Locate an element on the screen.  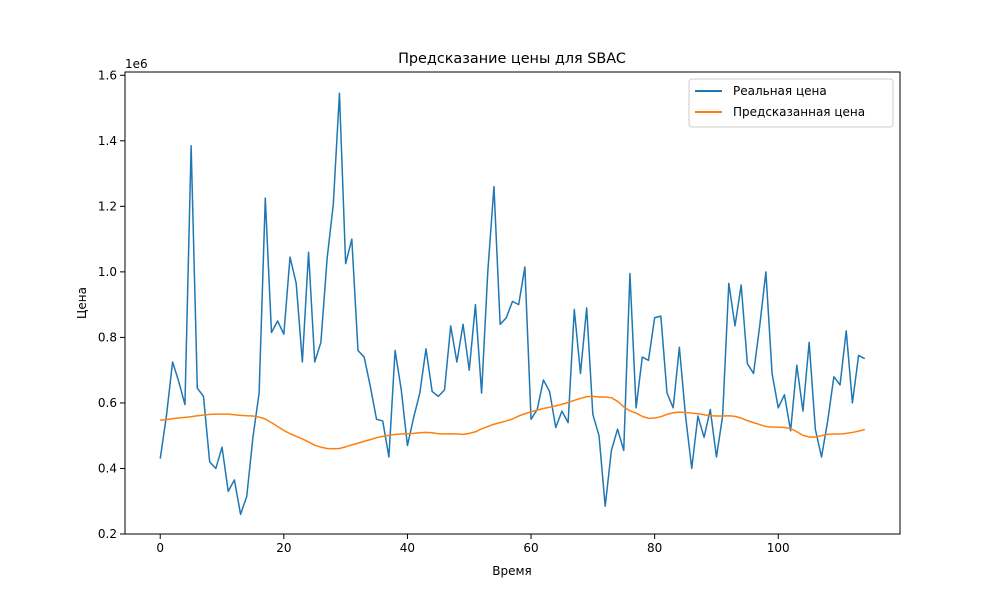
y-tick-label: 0.4 is located at coordinates (107, 468).